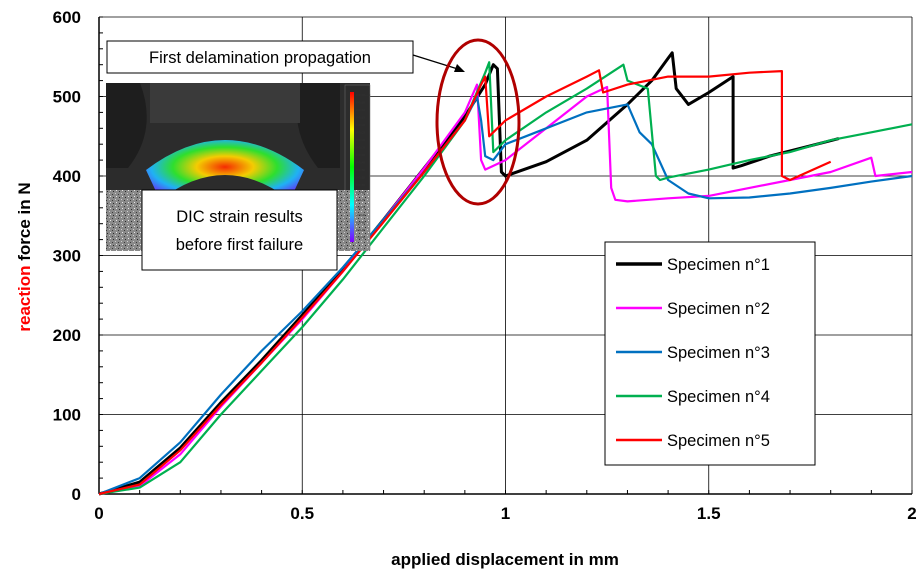 The height and width of the screenshot is (574, 922). I want to click on legend-label-2: Specimen n°2, so click(718, 309).